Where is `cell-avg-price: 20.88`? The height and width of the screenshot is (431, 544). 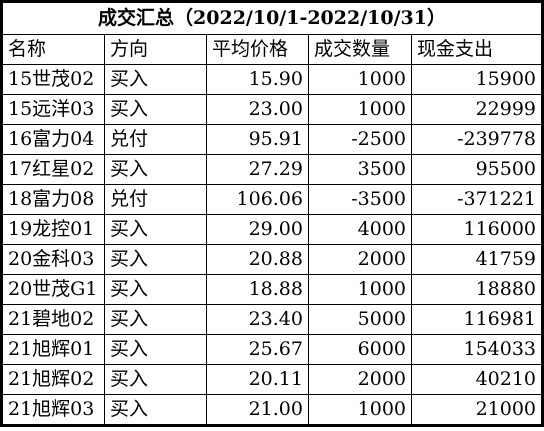 cell-avg-price: 20.88 is located at coordinates (257, 259).